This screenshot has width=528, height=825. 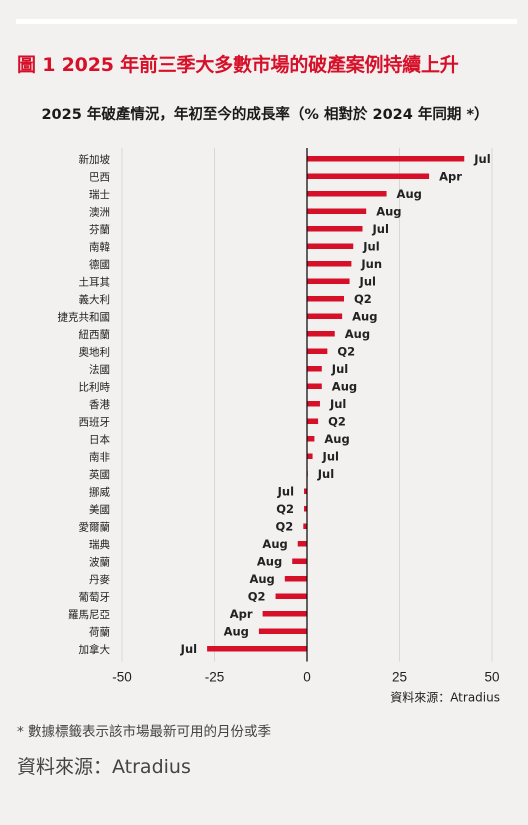 I want to click on category-label: 瑞士, so click(x=99, y=194).